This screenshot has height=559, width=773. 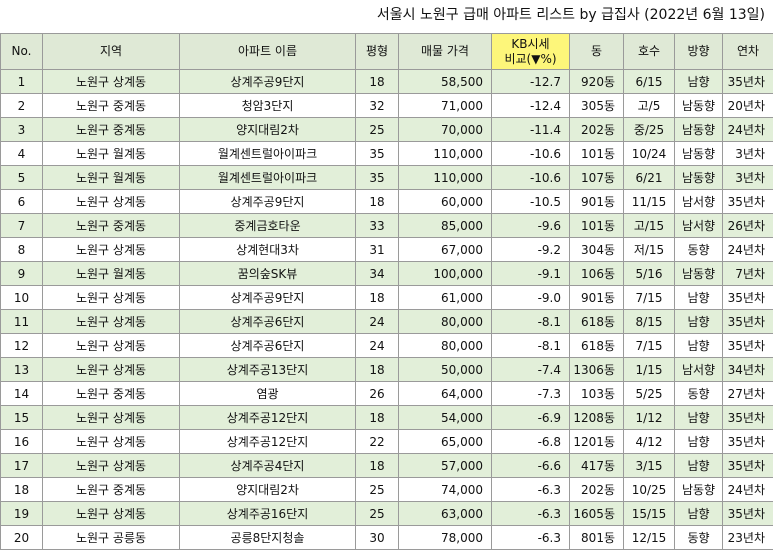 What do you see at coordinates (530, 297) in the screenshot?
I see `cell-kb-diff: -9.0` at bounding box center [530, 297].